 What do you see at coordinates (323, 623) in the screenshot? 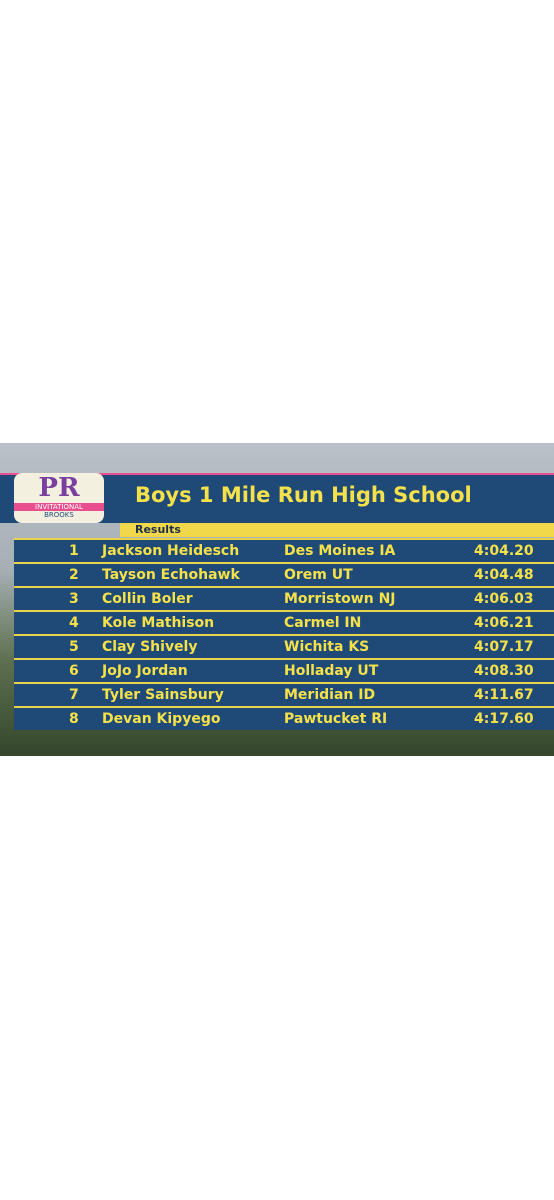
I see `team: Carmel IN` at bounding box center [323, 623].